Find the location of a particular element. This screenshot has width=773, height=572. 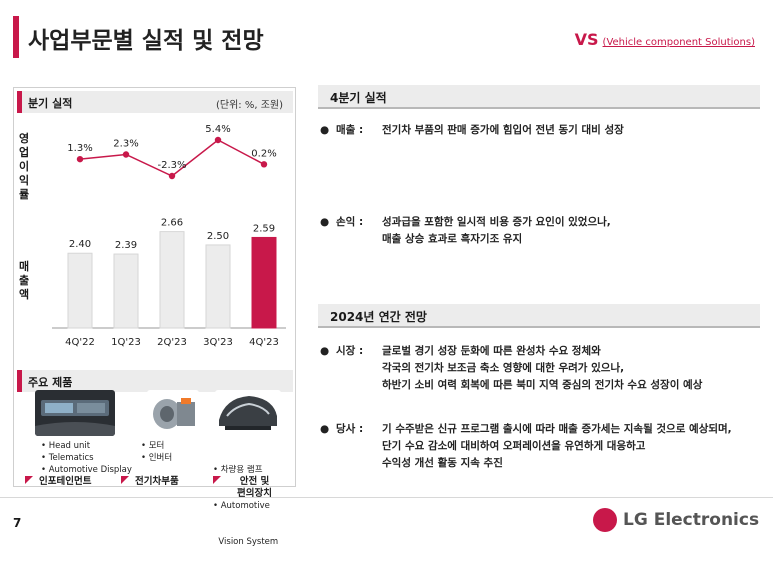

market-key: 시장 : is located at coordinates (350, 351).